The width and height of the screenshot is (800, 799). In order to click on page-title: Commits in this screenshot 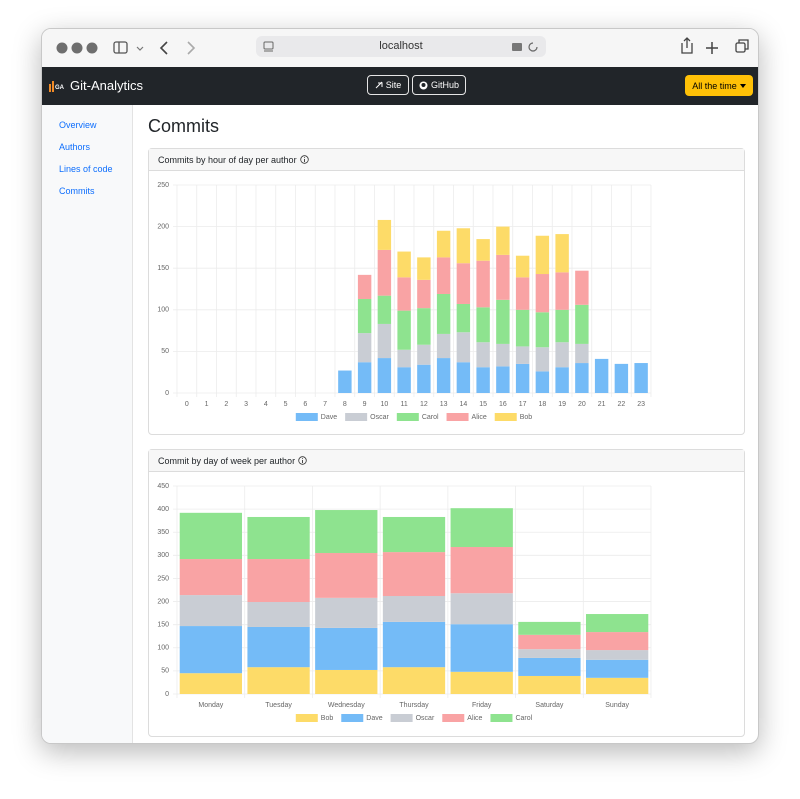, I will do `click(183, 126)`.